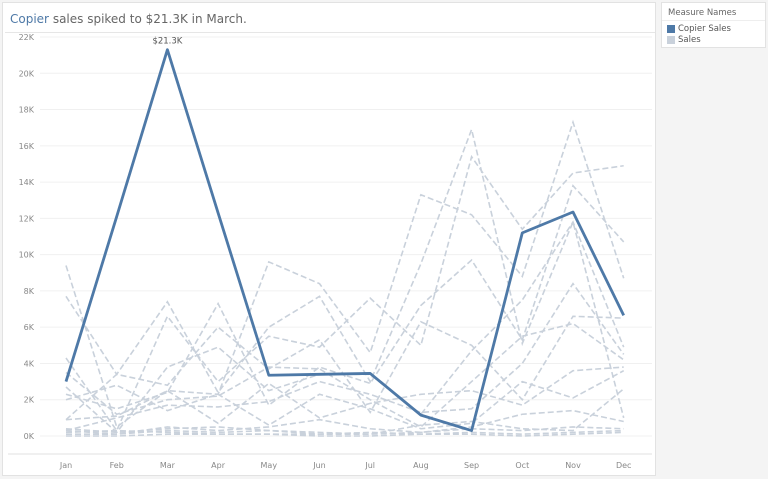 The width and height of the screenshot is (768, 479). I want to click on peak-data-label: $21.3K, so click(167, 42).